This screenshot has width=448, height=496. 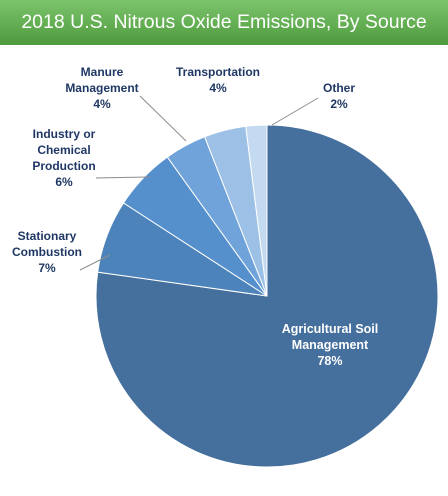 What do you see at coordinates (63, 166) in the screenshot?
I see `slice-category-label: Production` at bounding box center [63, 166].